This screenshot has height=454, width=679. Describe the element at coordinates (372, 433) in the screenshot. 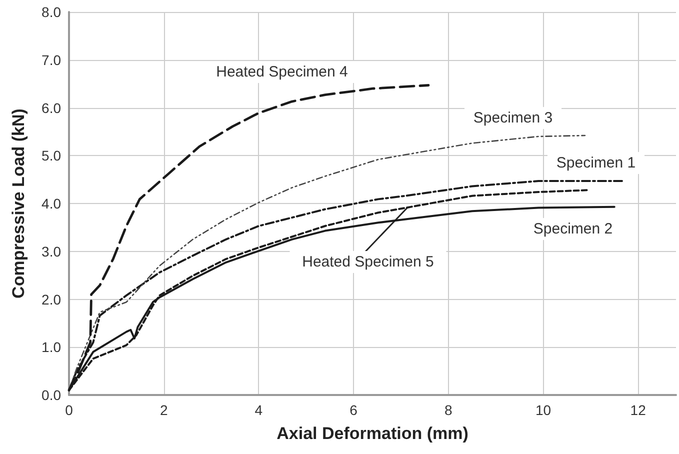

I see `x-axis-title: Axial Deformation (mm)` at that location.